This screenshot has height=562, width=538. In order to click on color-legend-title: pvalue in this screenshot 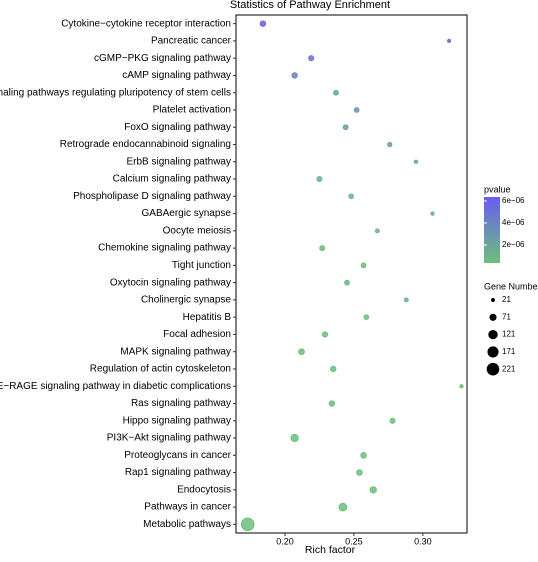, I will do `click(497, 189)`.